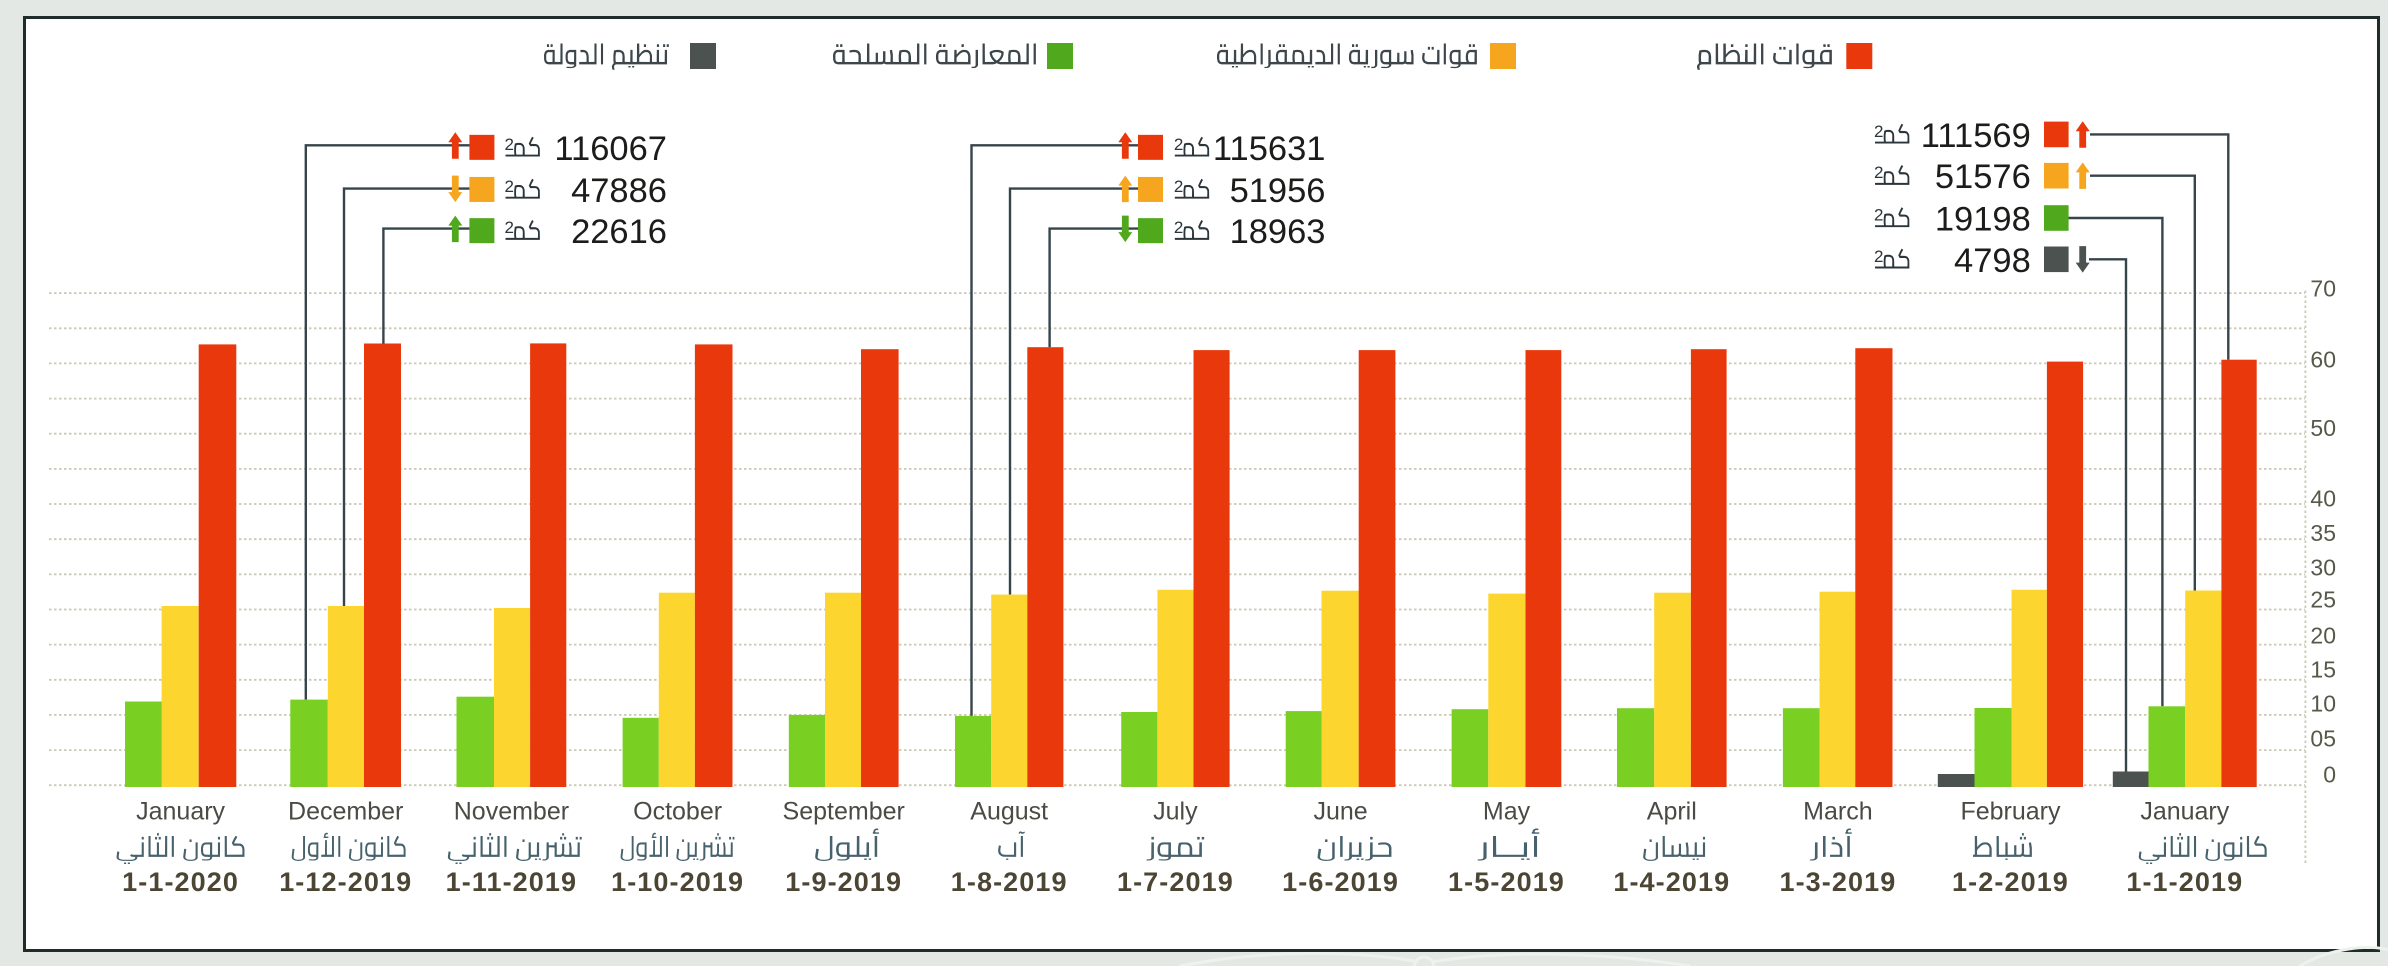 This screenshot has width=2388, height=971. I want to click on svg-text: 0, so click(2329, 774).